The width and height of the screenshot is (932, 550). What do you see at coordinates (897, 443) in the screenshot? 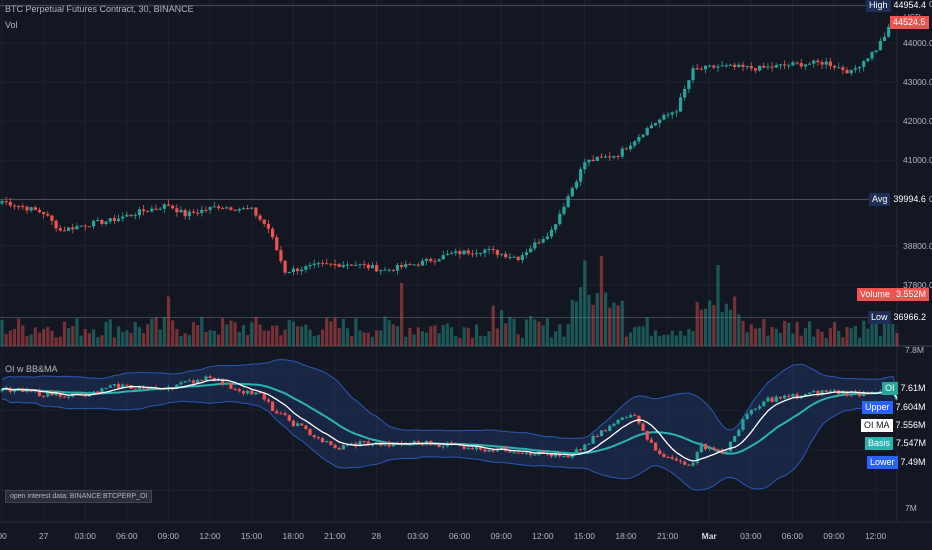
I see `oi-tag-basis: Basis 7.547M` at bounding box center [897, 443].